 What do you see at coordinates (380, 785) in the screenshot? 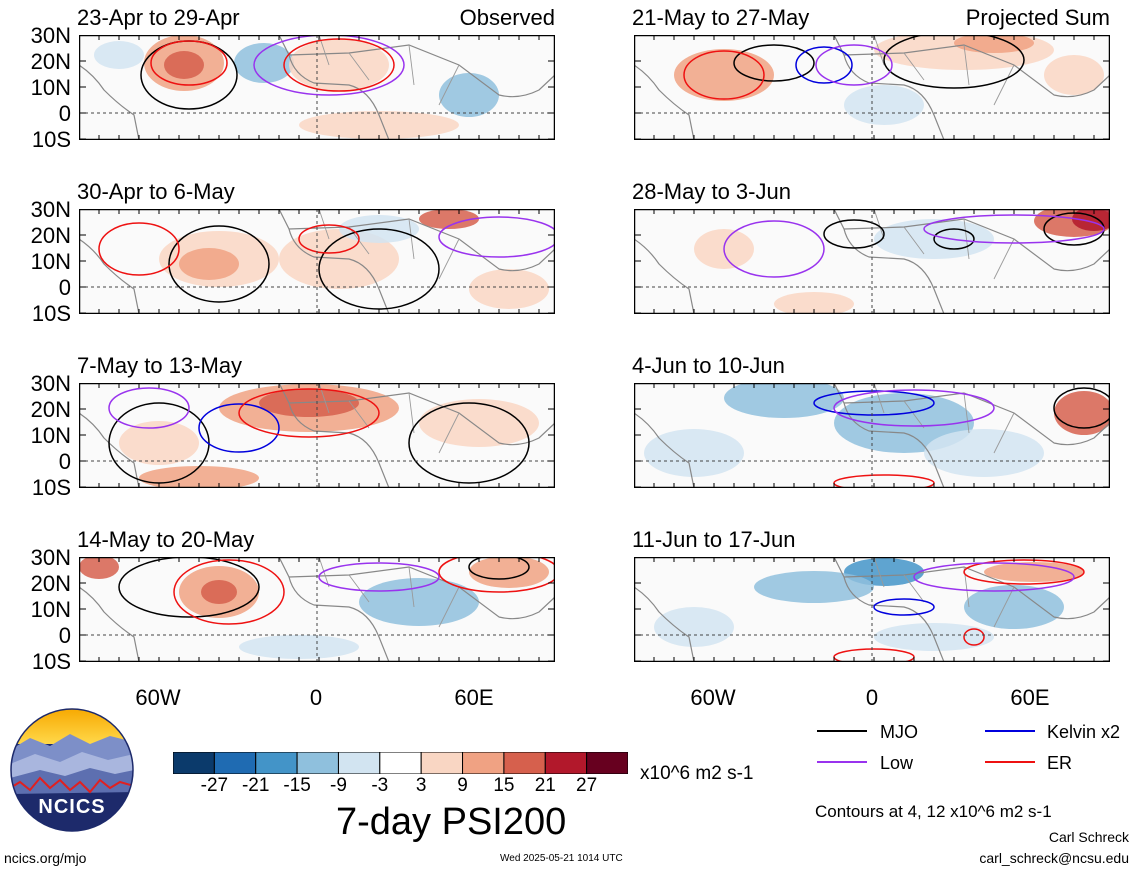
I see `colorbar-tick-label: -3` at bounding box center [380, 785].